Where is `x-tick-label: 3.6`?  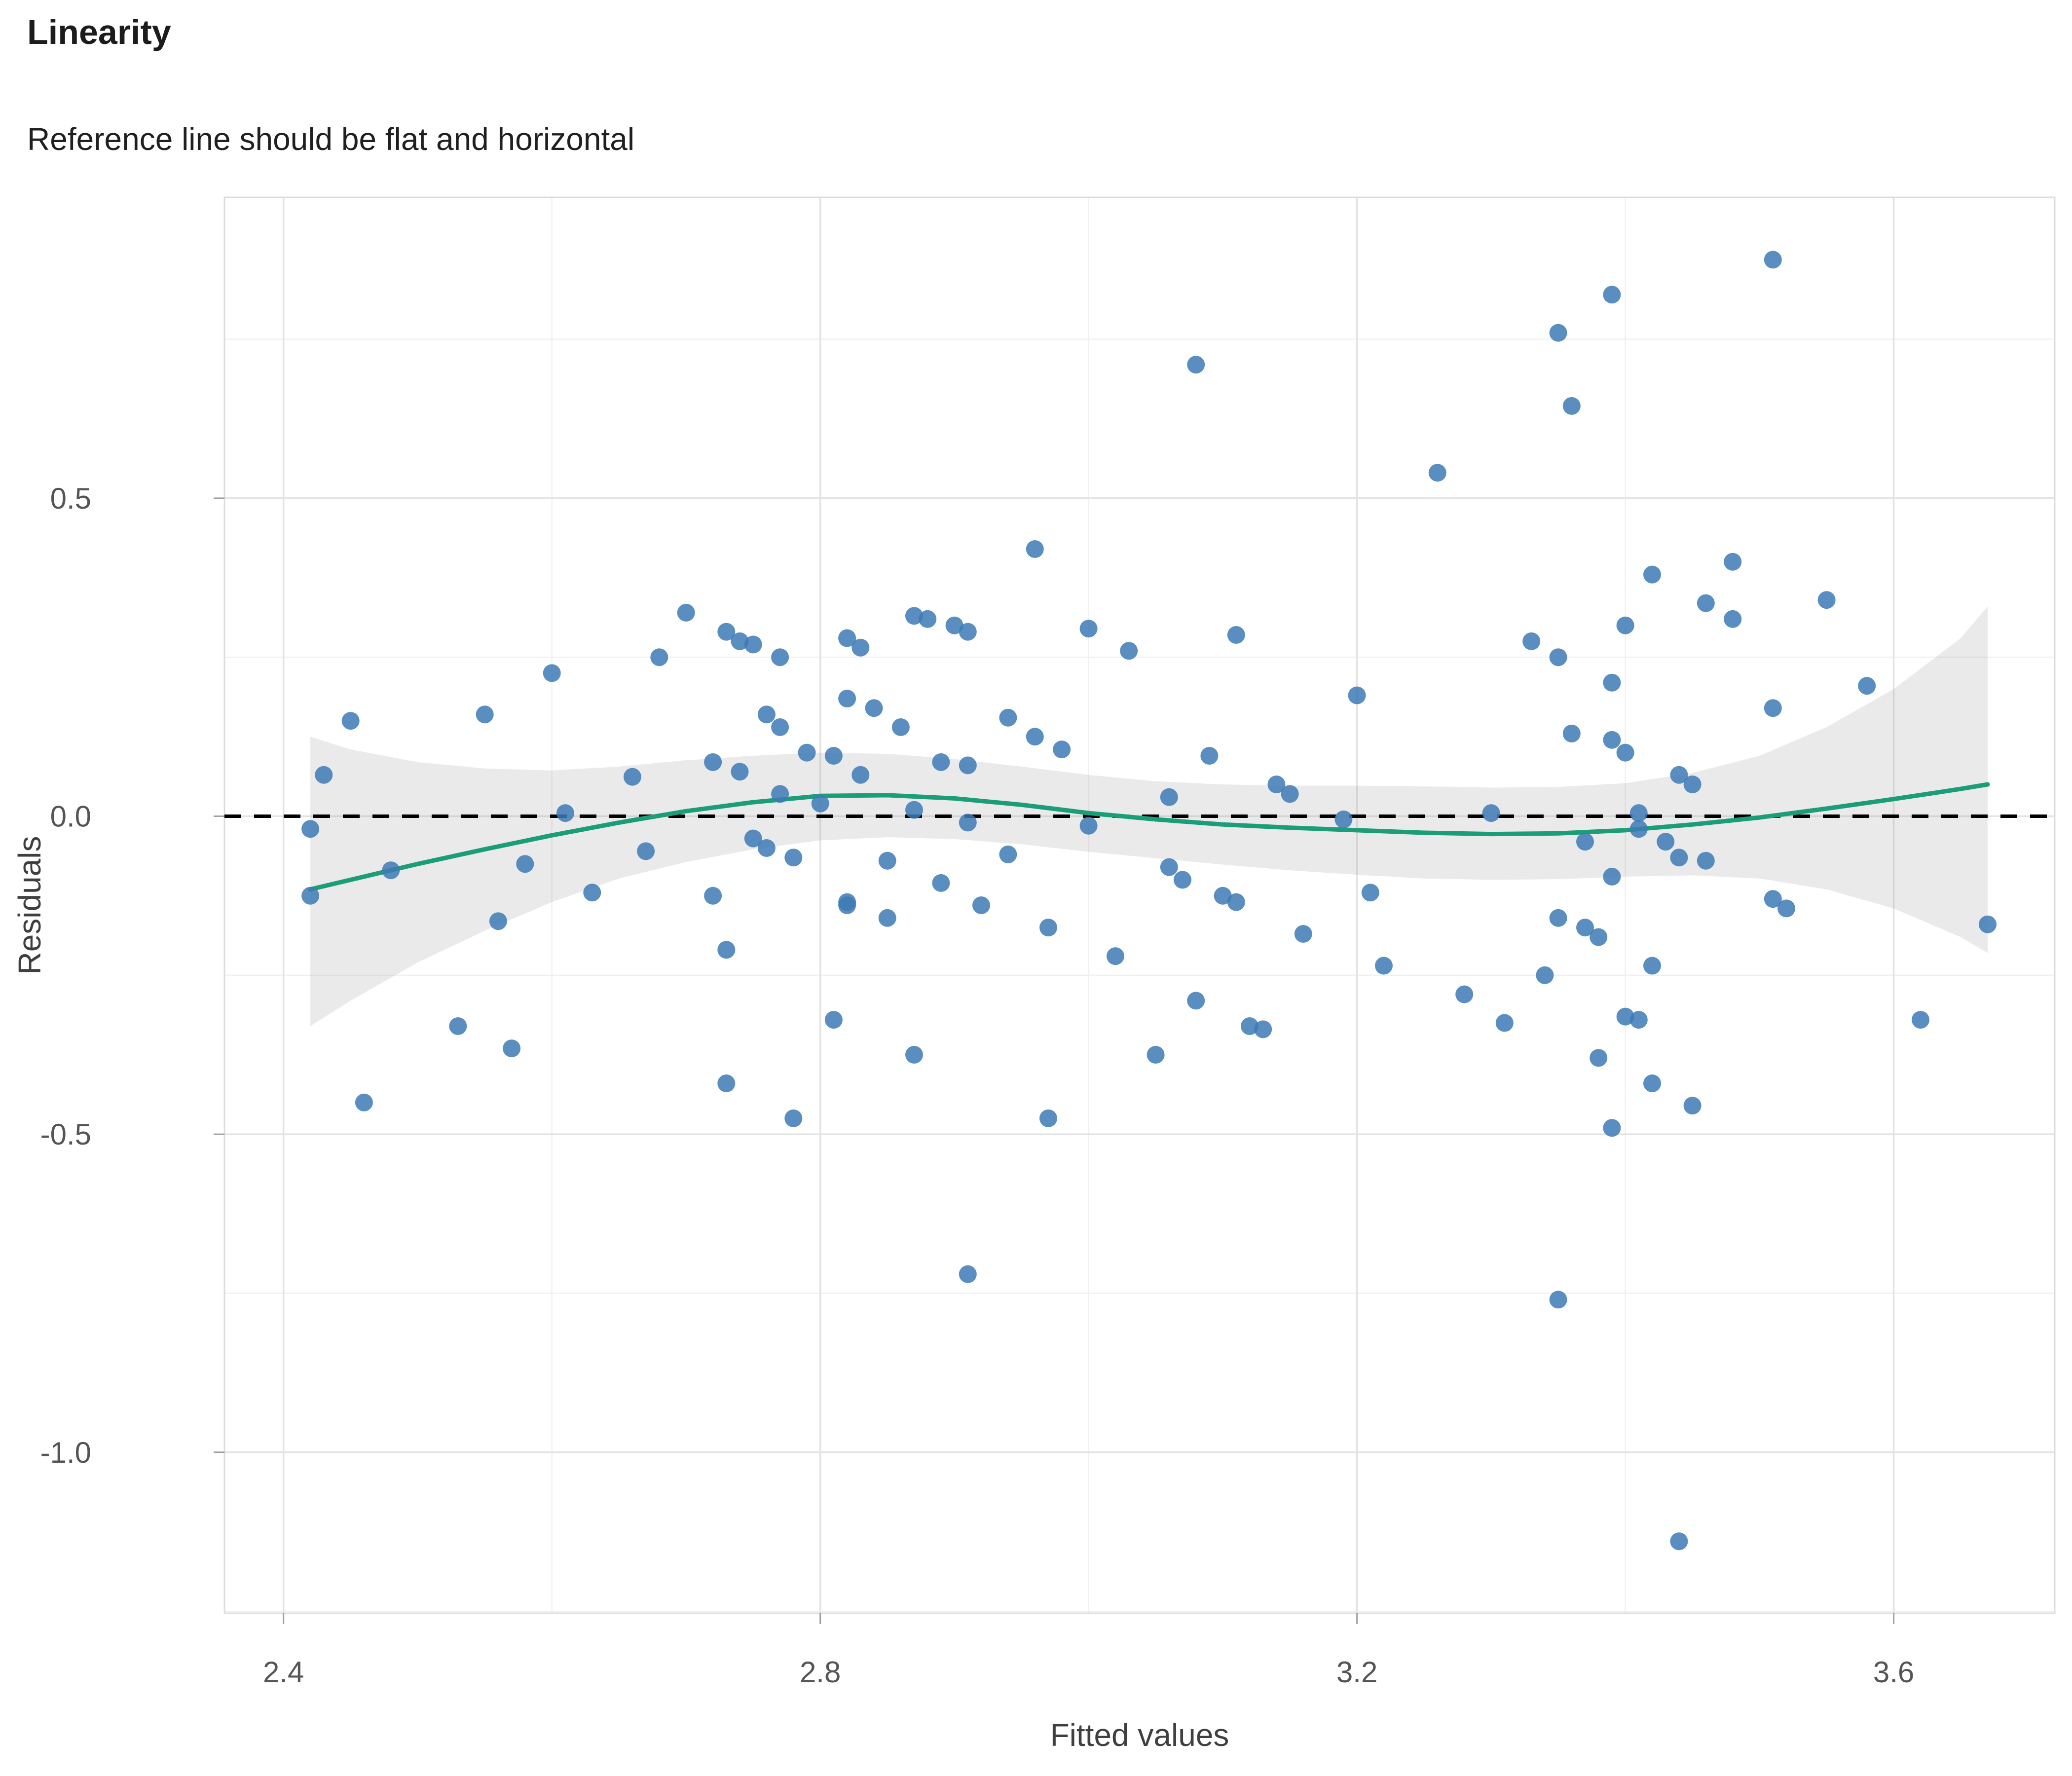 x-tick-label: 3.6 is located at coordinates (1894, 1673).